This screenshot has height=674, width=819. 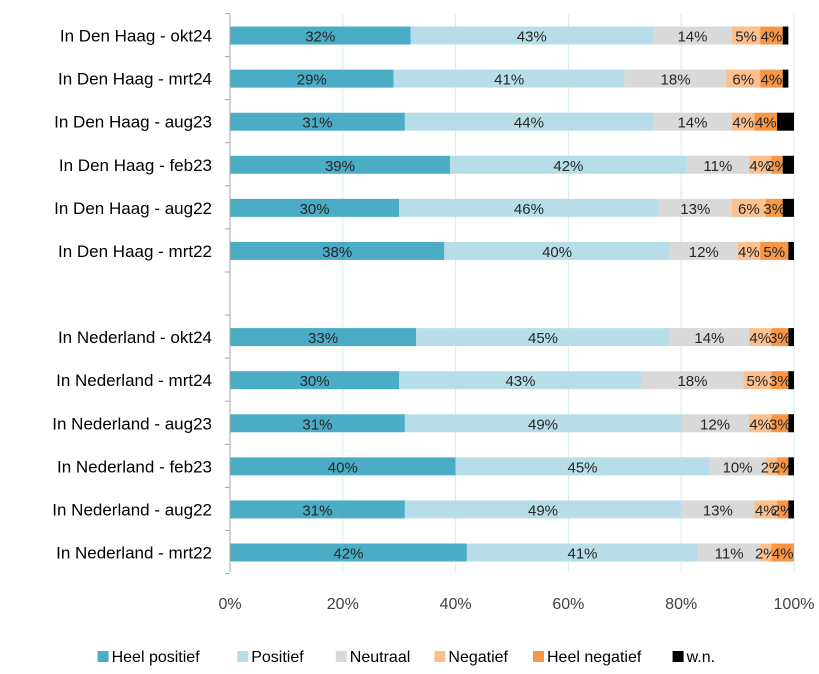 What do you see at coordinates (794, 604) in the screenshot?
I see `x-tick-label: 100%` at bounding box center [794, 604].